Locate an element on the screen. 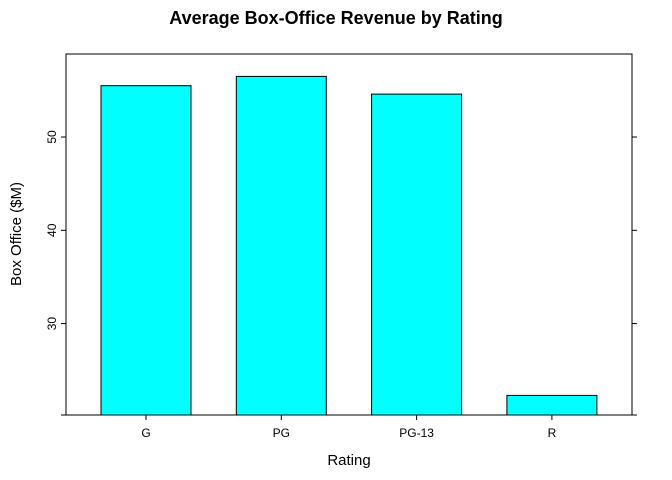 The width and height of the screenshot is (672, 480). x-tick-label: PG-13 is located at coordinates (416, 433).